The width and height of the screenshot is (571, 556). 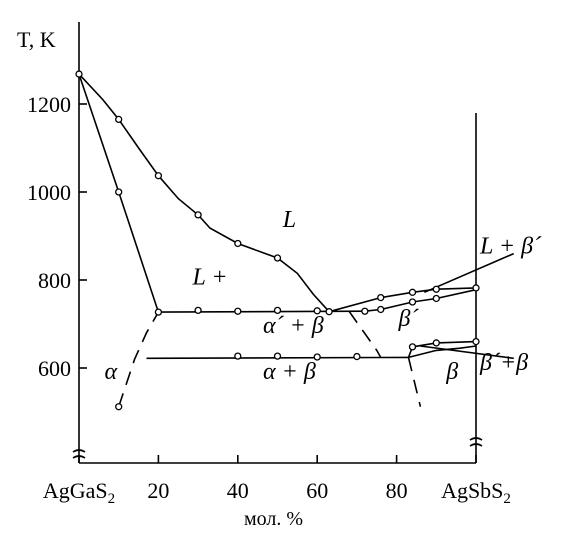 I want to click on region-label: L +, so click(x=209, y=277).